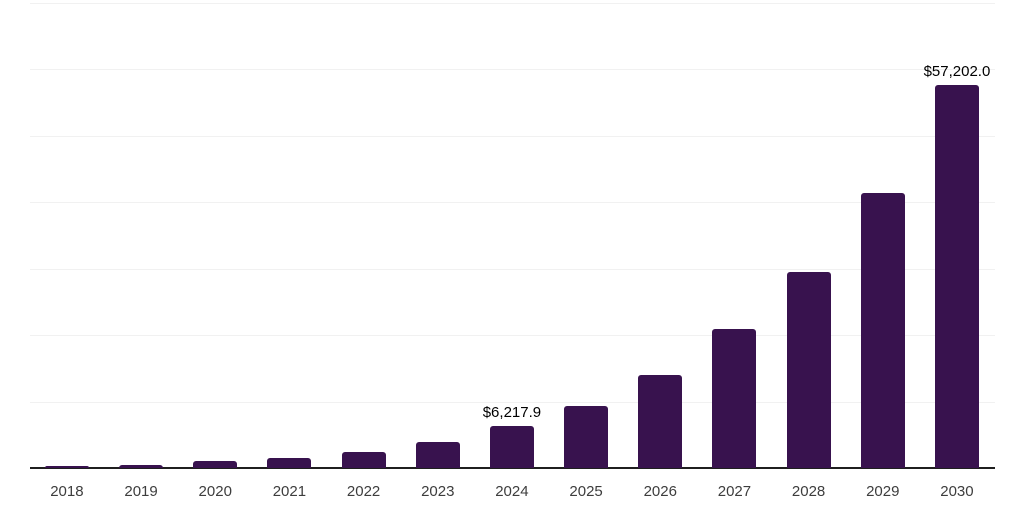 Image resolution: width=1024 pixels, height=512 pixels. I want to click on bar-2023, so click(437, 455).